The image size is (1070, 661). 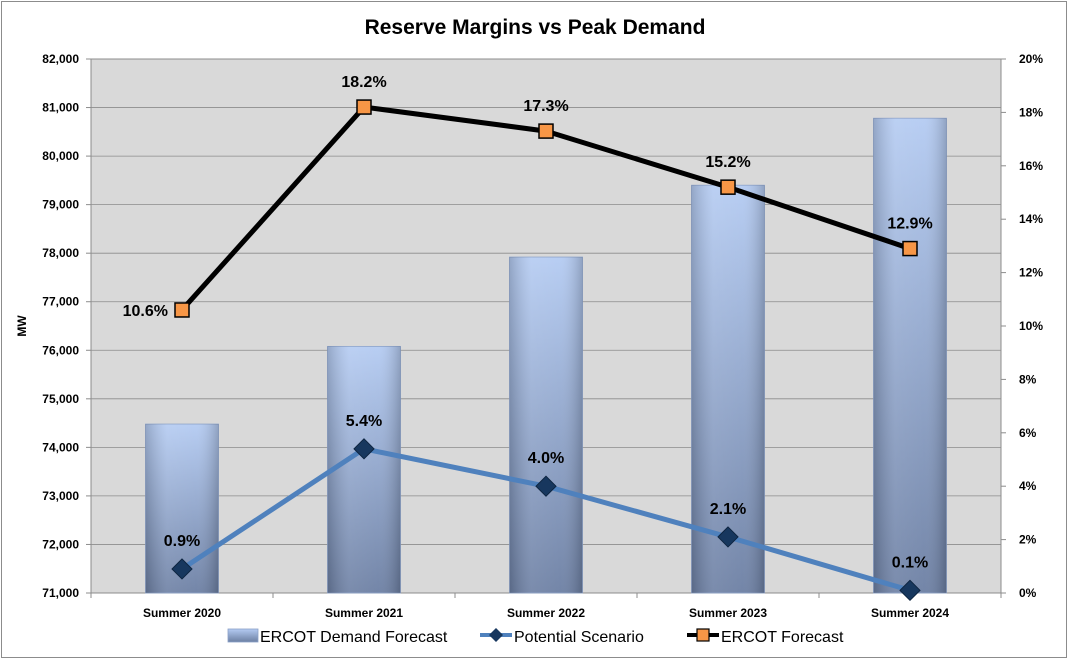 What do you see at coordinates (60, 156) in the screenshot?
I see `y-tick-label: 80,000` at bounding box center [60, 156].